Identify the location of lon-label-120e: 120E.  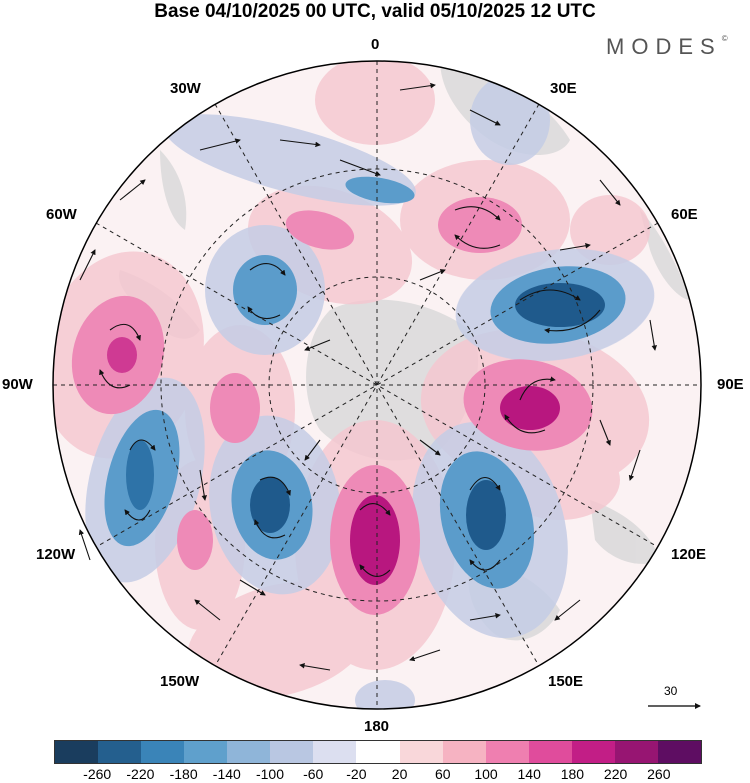
(689, 554).